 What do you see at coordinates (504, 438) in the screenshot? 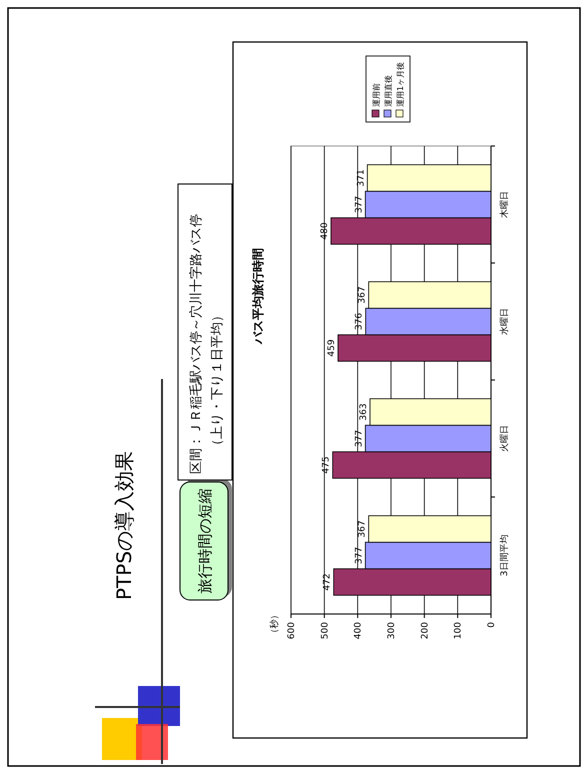
I see `y-tick-label: 火曜日` at bounding box center [504, 438].